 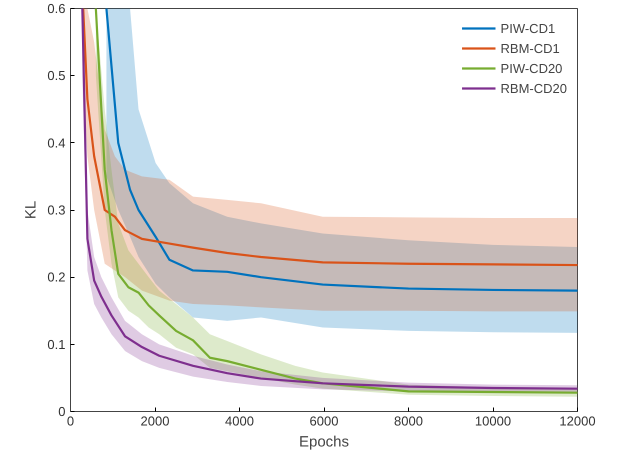 I want to click on y-tick-label: 0, so click(x=62, y=411).